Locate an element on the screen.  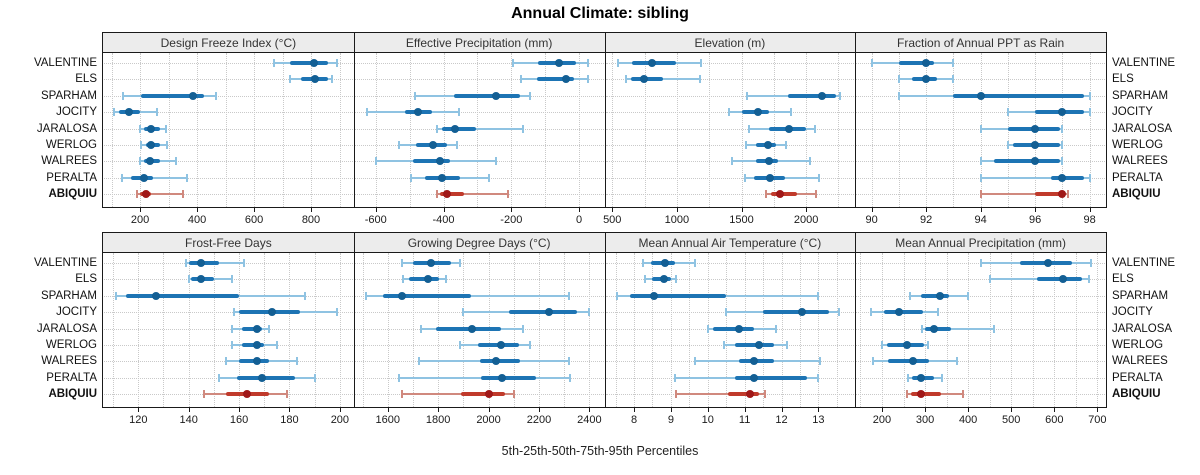
axis-tick-label: -200 is located at coordinates (511, 220).